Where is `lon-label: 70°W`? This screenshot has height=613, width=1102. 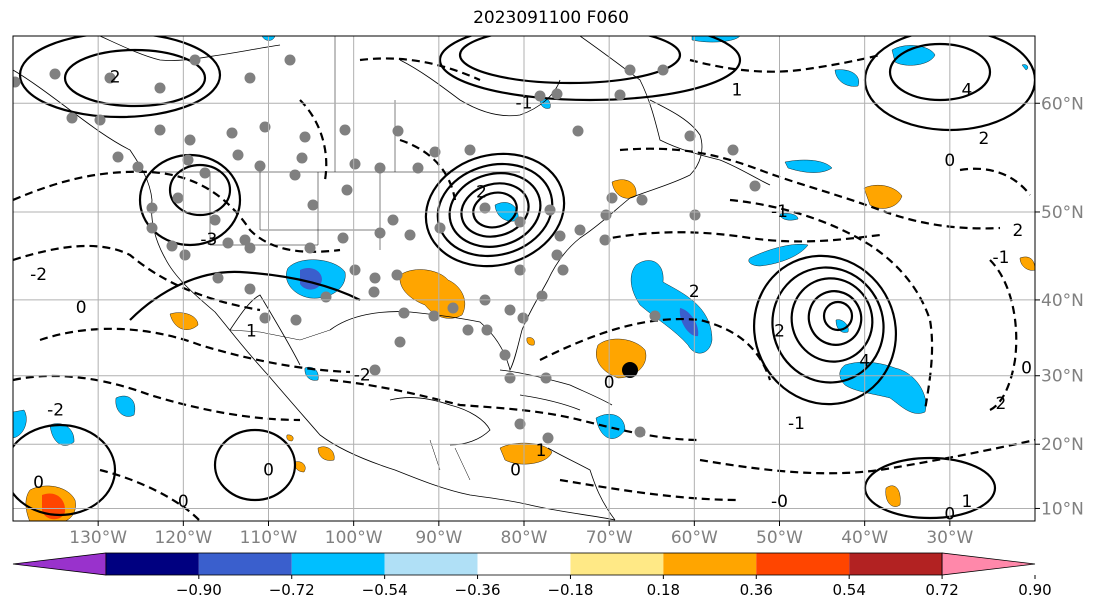
lon-label: 70°W is located at coordinates (609, 538).